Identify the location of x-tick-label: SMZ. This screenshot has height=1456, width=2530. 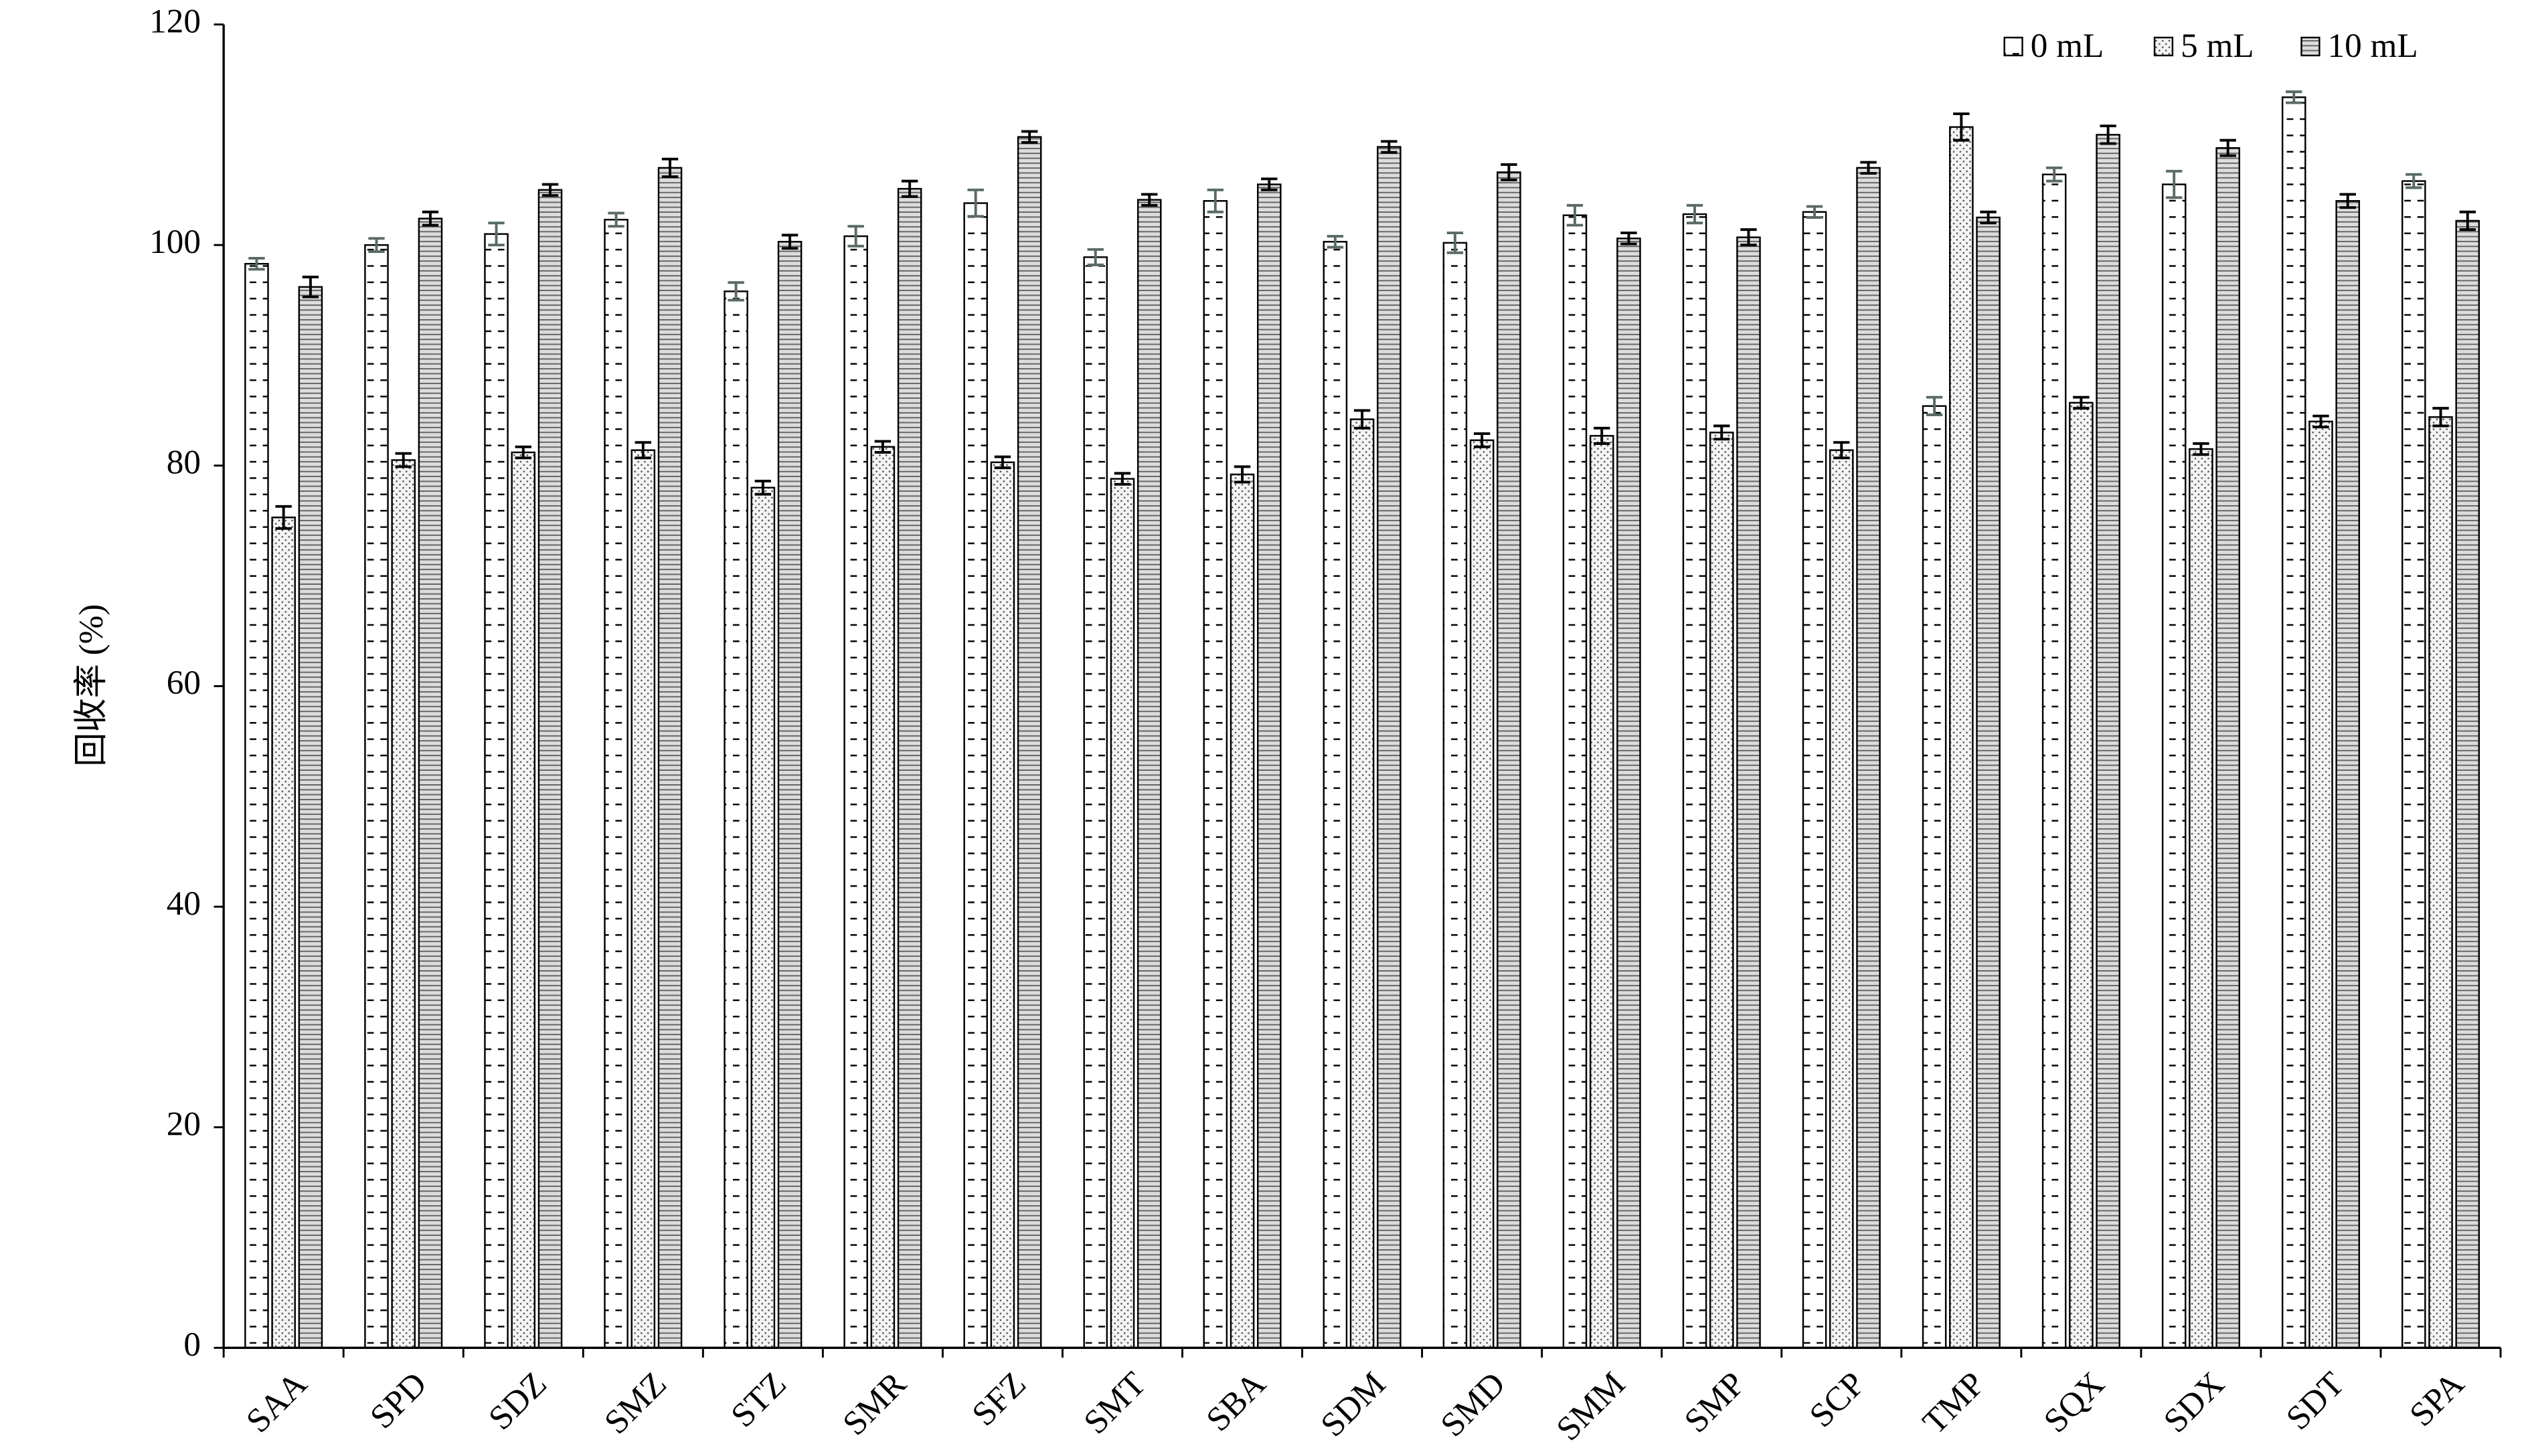
(635, 1403).